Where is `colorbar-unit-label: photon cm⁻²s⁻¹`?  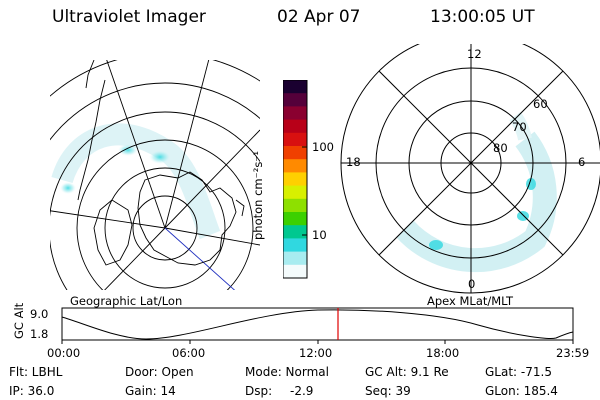
colorbar-unit-label: photon cm⁻²s⁻¹ is located at coordinates (258, 195).